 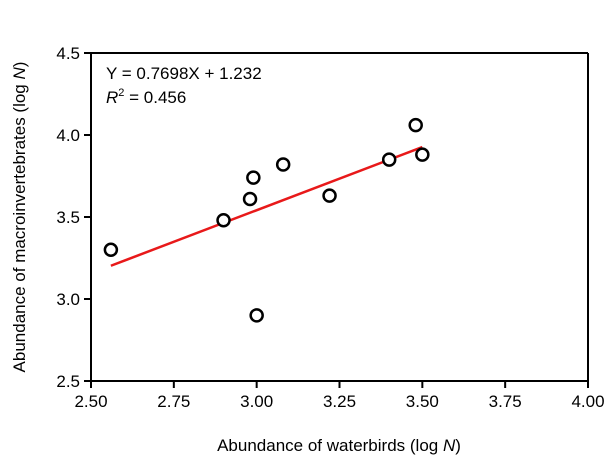 What do you see at coordinates (68, 381) in the screenshot?
I see `y-tick-label: 2.5` at bounding box center [68, 381].